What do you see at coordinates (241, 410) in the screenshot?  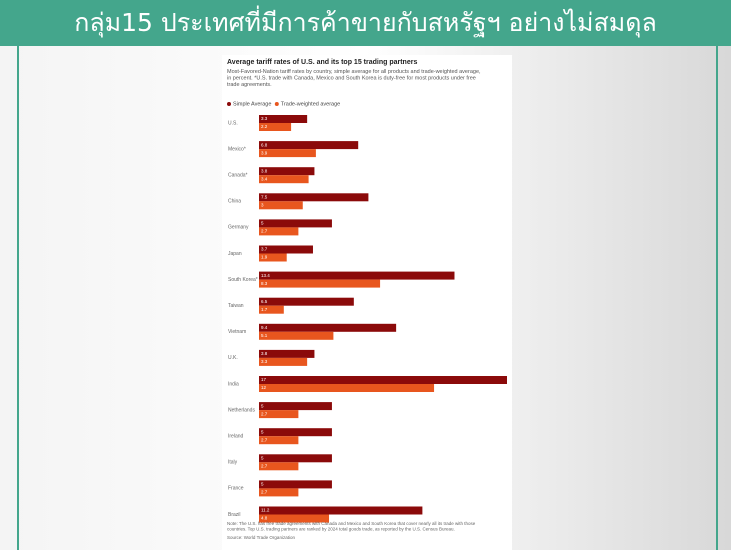 I see `category-label: Netherlands` at bounding box center [241, 410].